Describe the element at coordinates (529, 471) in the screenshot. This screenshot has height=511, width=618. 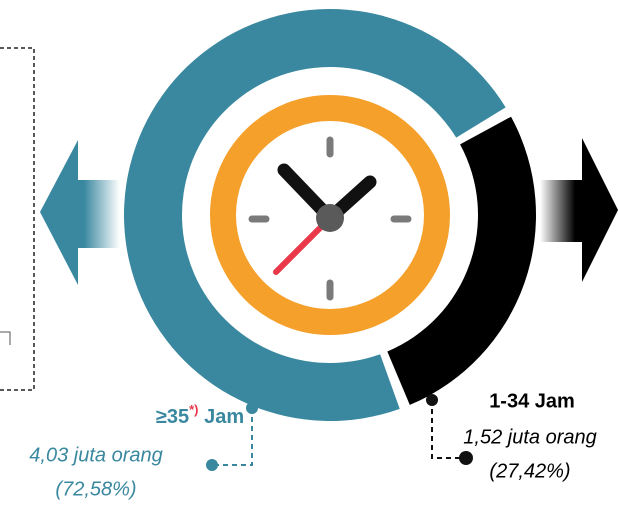
I see `value-label: (27,42%)` at that location.